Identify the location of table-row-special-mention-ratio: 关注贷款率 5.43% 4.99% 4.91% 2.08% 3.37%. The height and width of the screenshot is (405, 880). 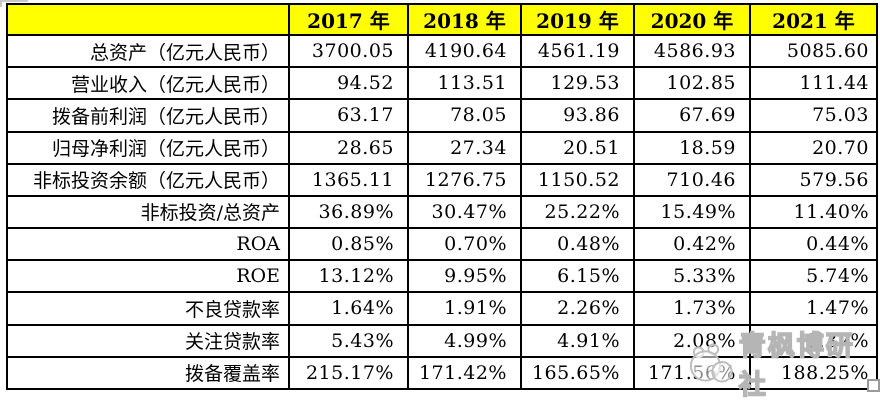
(442, 340).